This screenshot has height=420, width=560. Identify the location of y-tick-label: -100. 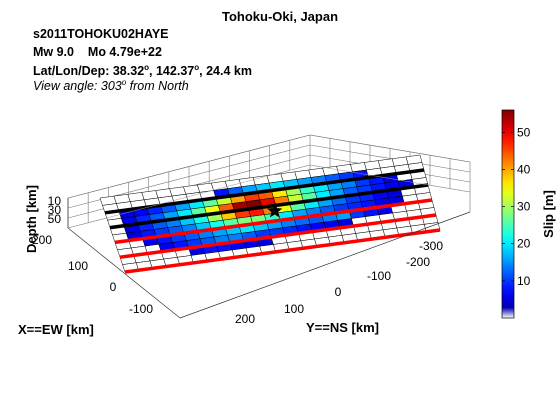
(379, 276).